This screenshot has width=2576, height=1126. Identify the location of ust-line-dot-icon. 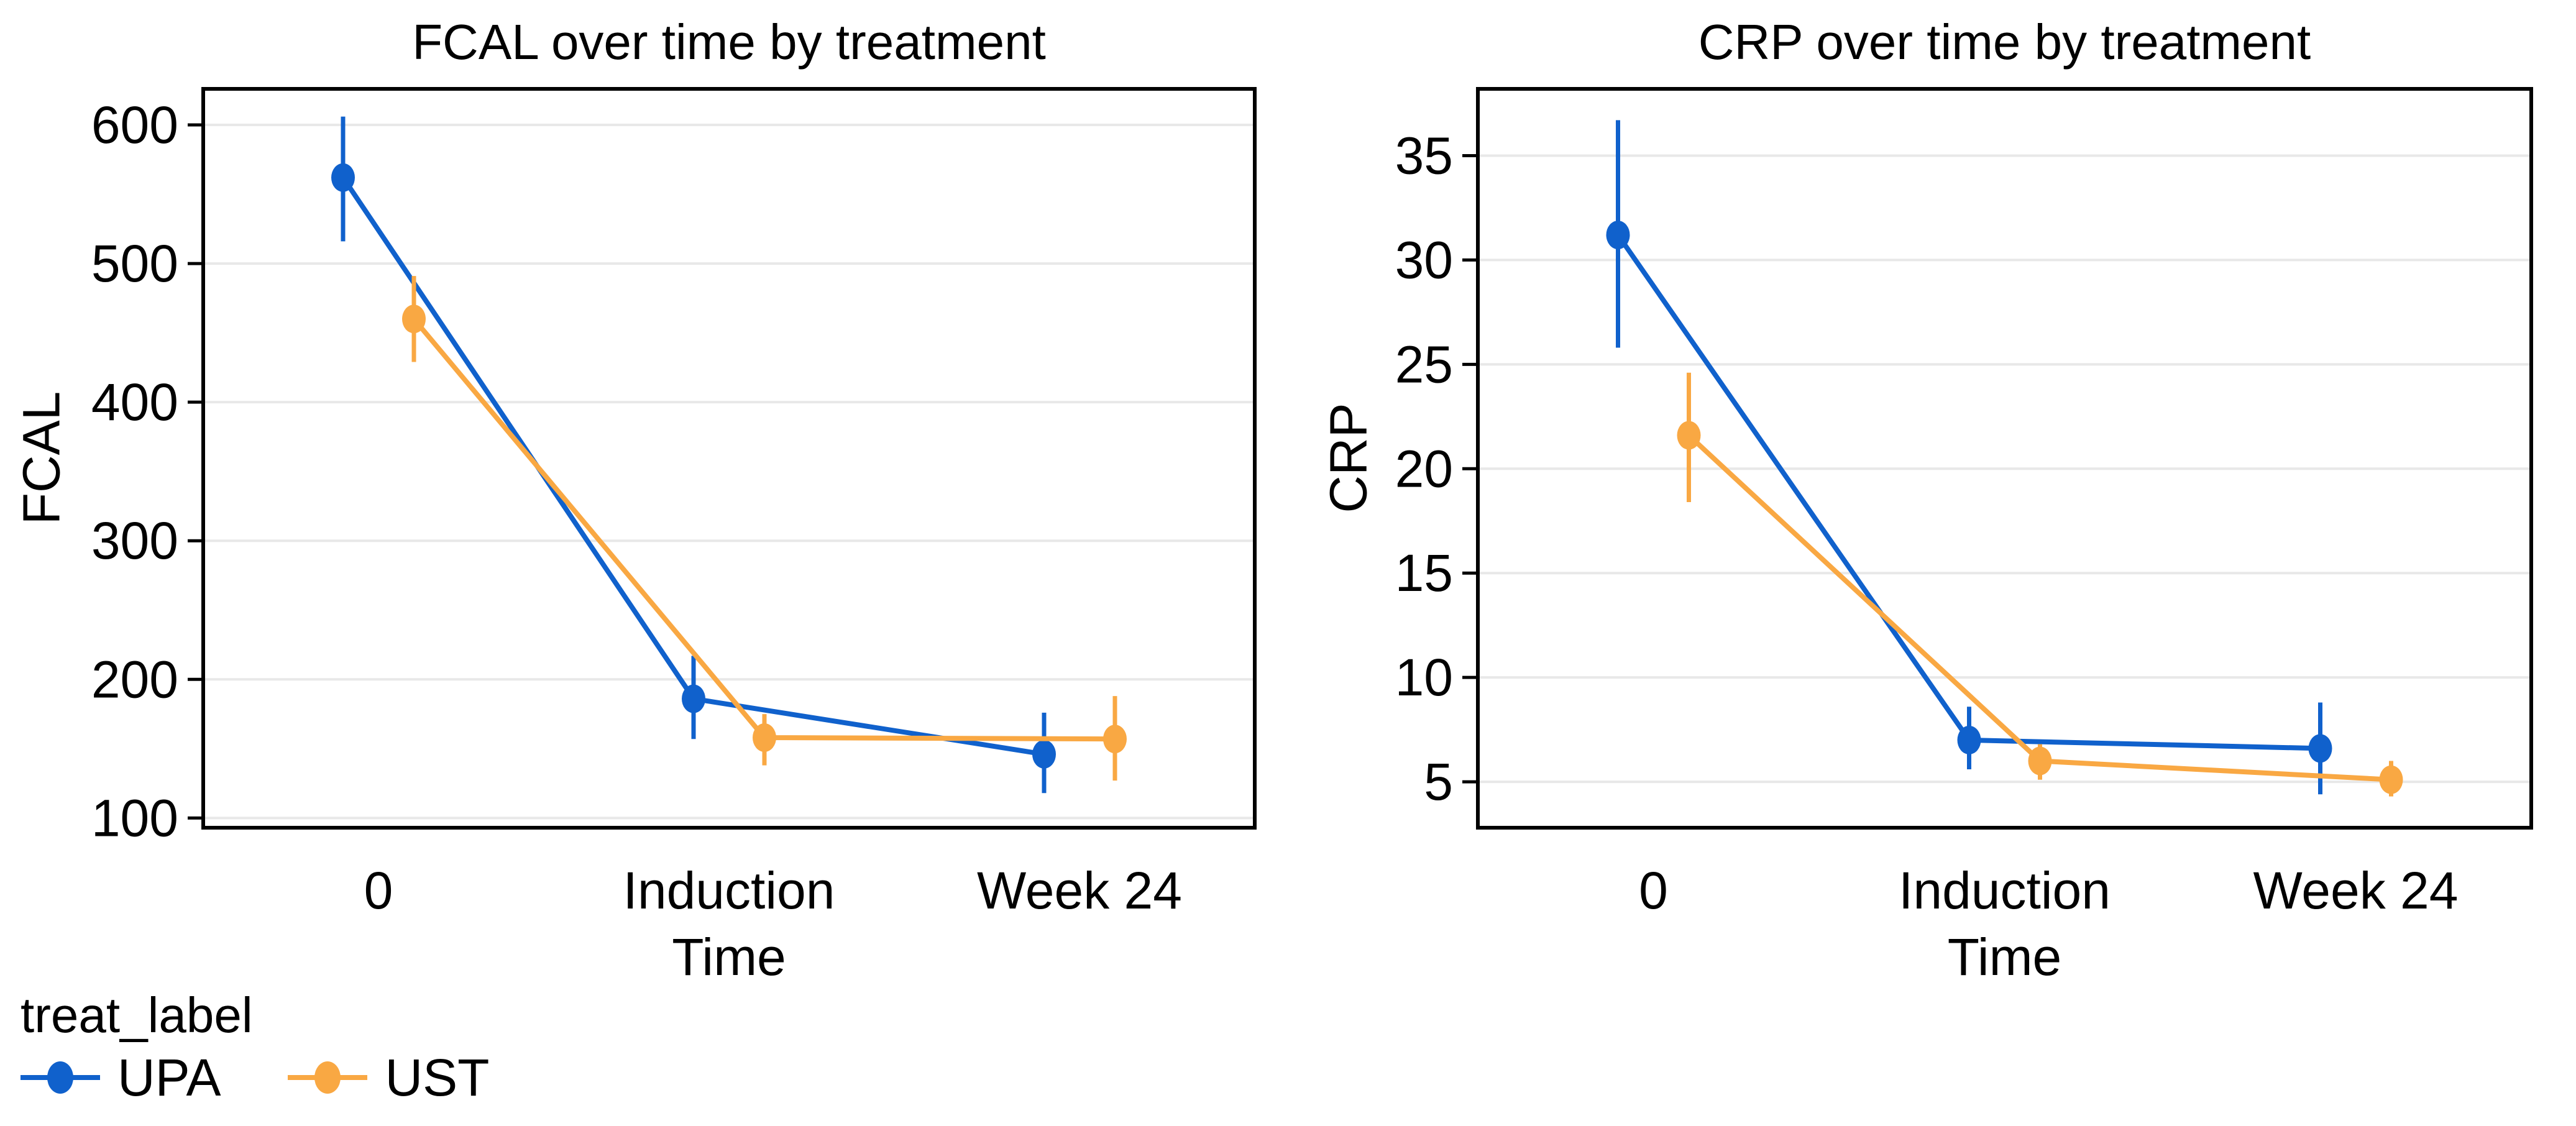
(328, 1077).